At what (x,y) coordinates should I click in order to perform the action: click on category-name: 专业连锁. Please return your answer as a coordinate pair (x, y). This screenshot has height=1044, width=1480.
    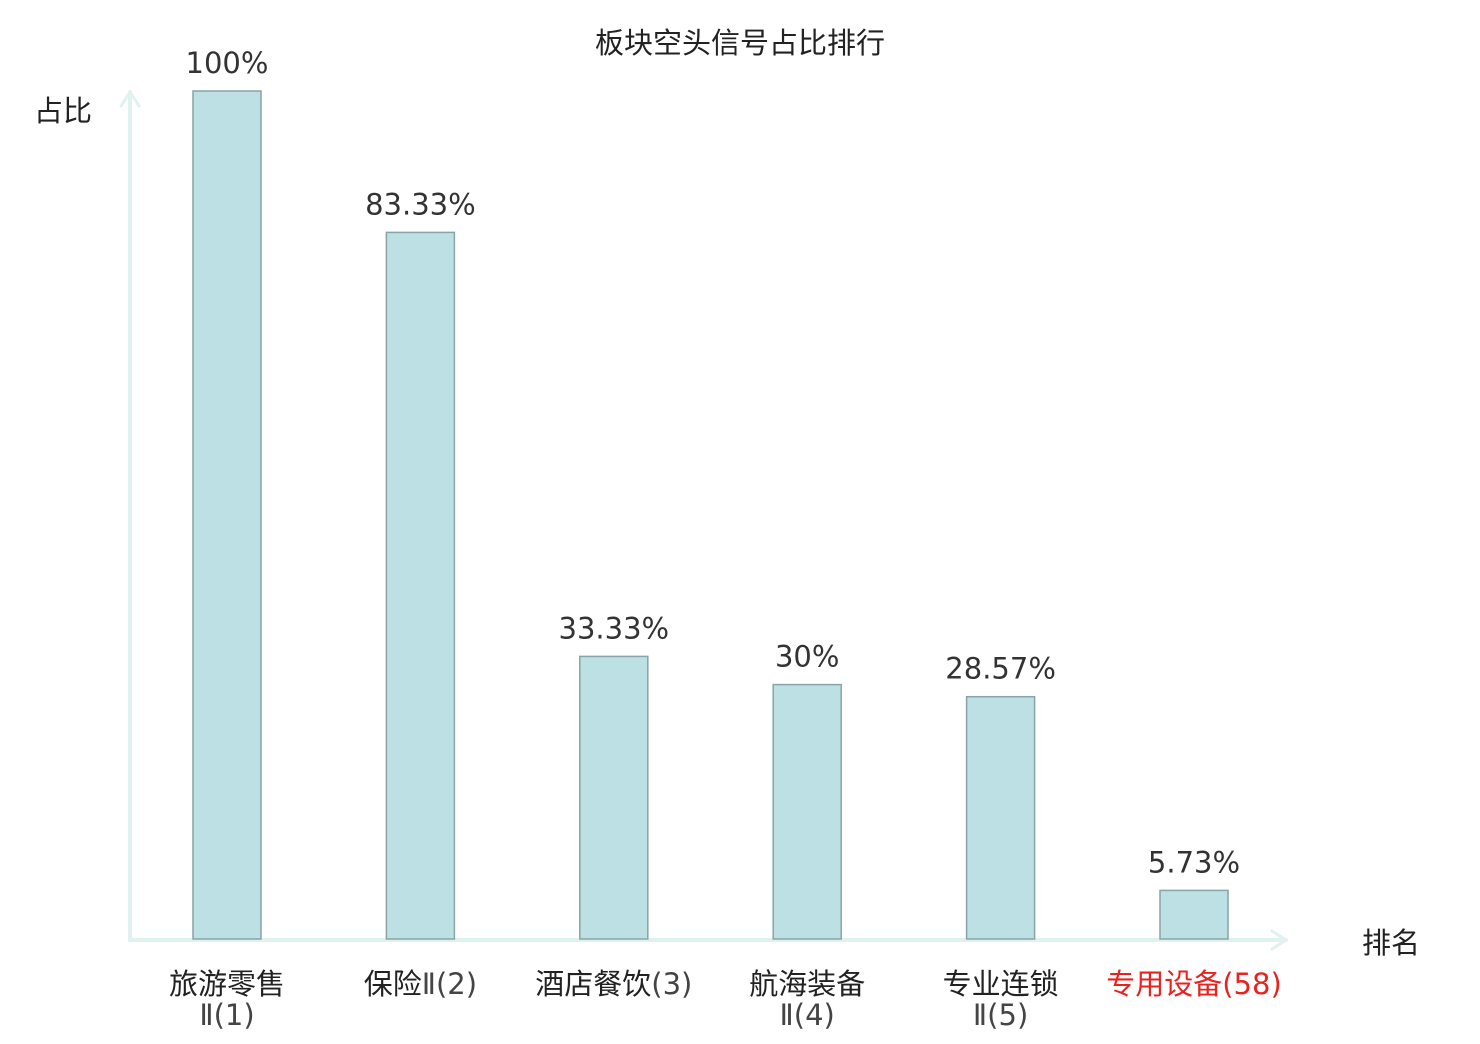
    Looking at the image, I should click on (1001, 984).